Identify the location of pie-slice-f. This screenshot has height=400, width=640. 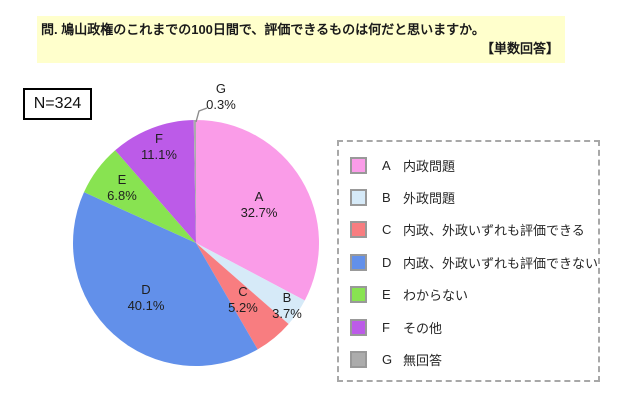
(155, 181).